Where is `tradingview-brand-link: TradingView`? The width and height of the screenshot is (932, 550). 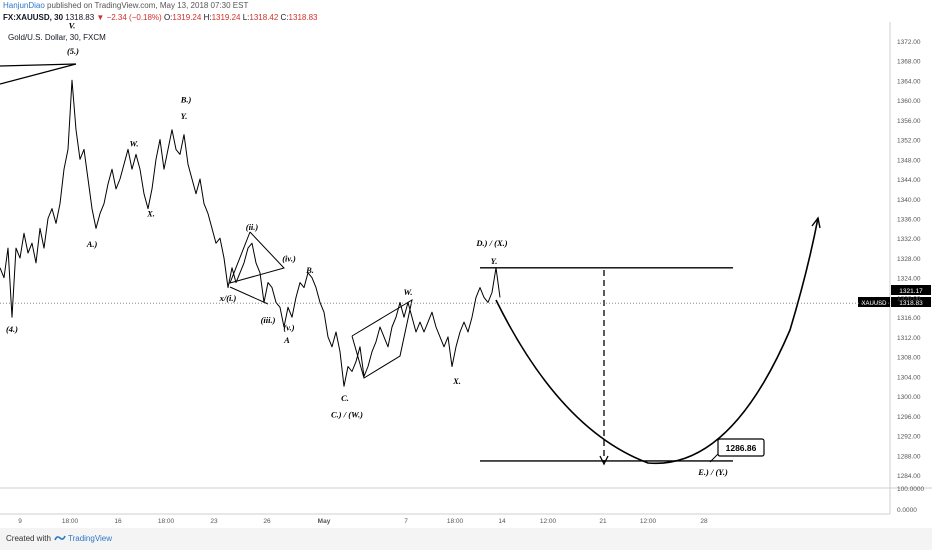
tradingview-brand-link: TradingView is located at coordinates (90, 538).